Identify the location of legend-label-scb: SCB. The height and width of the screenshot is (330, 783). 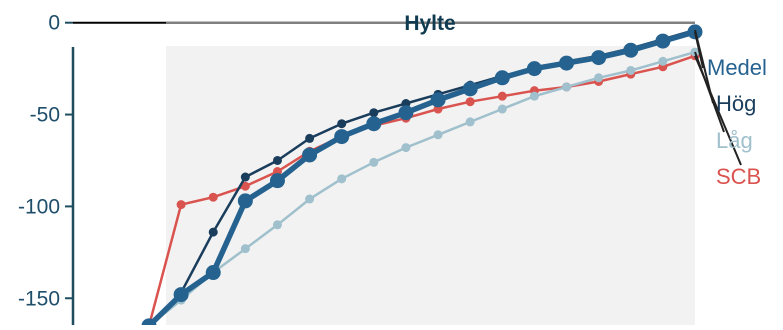
(738, 176).